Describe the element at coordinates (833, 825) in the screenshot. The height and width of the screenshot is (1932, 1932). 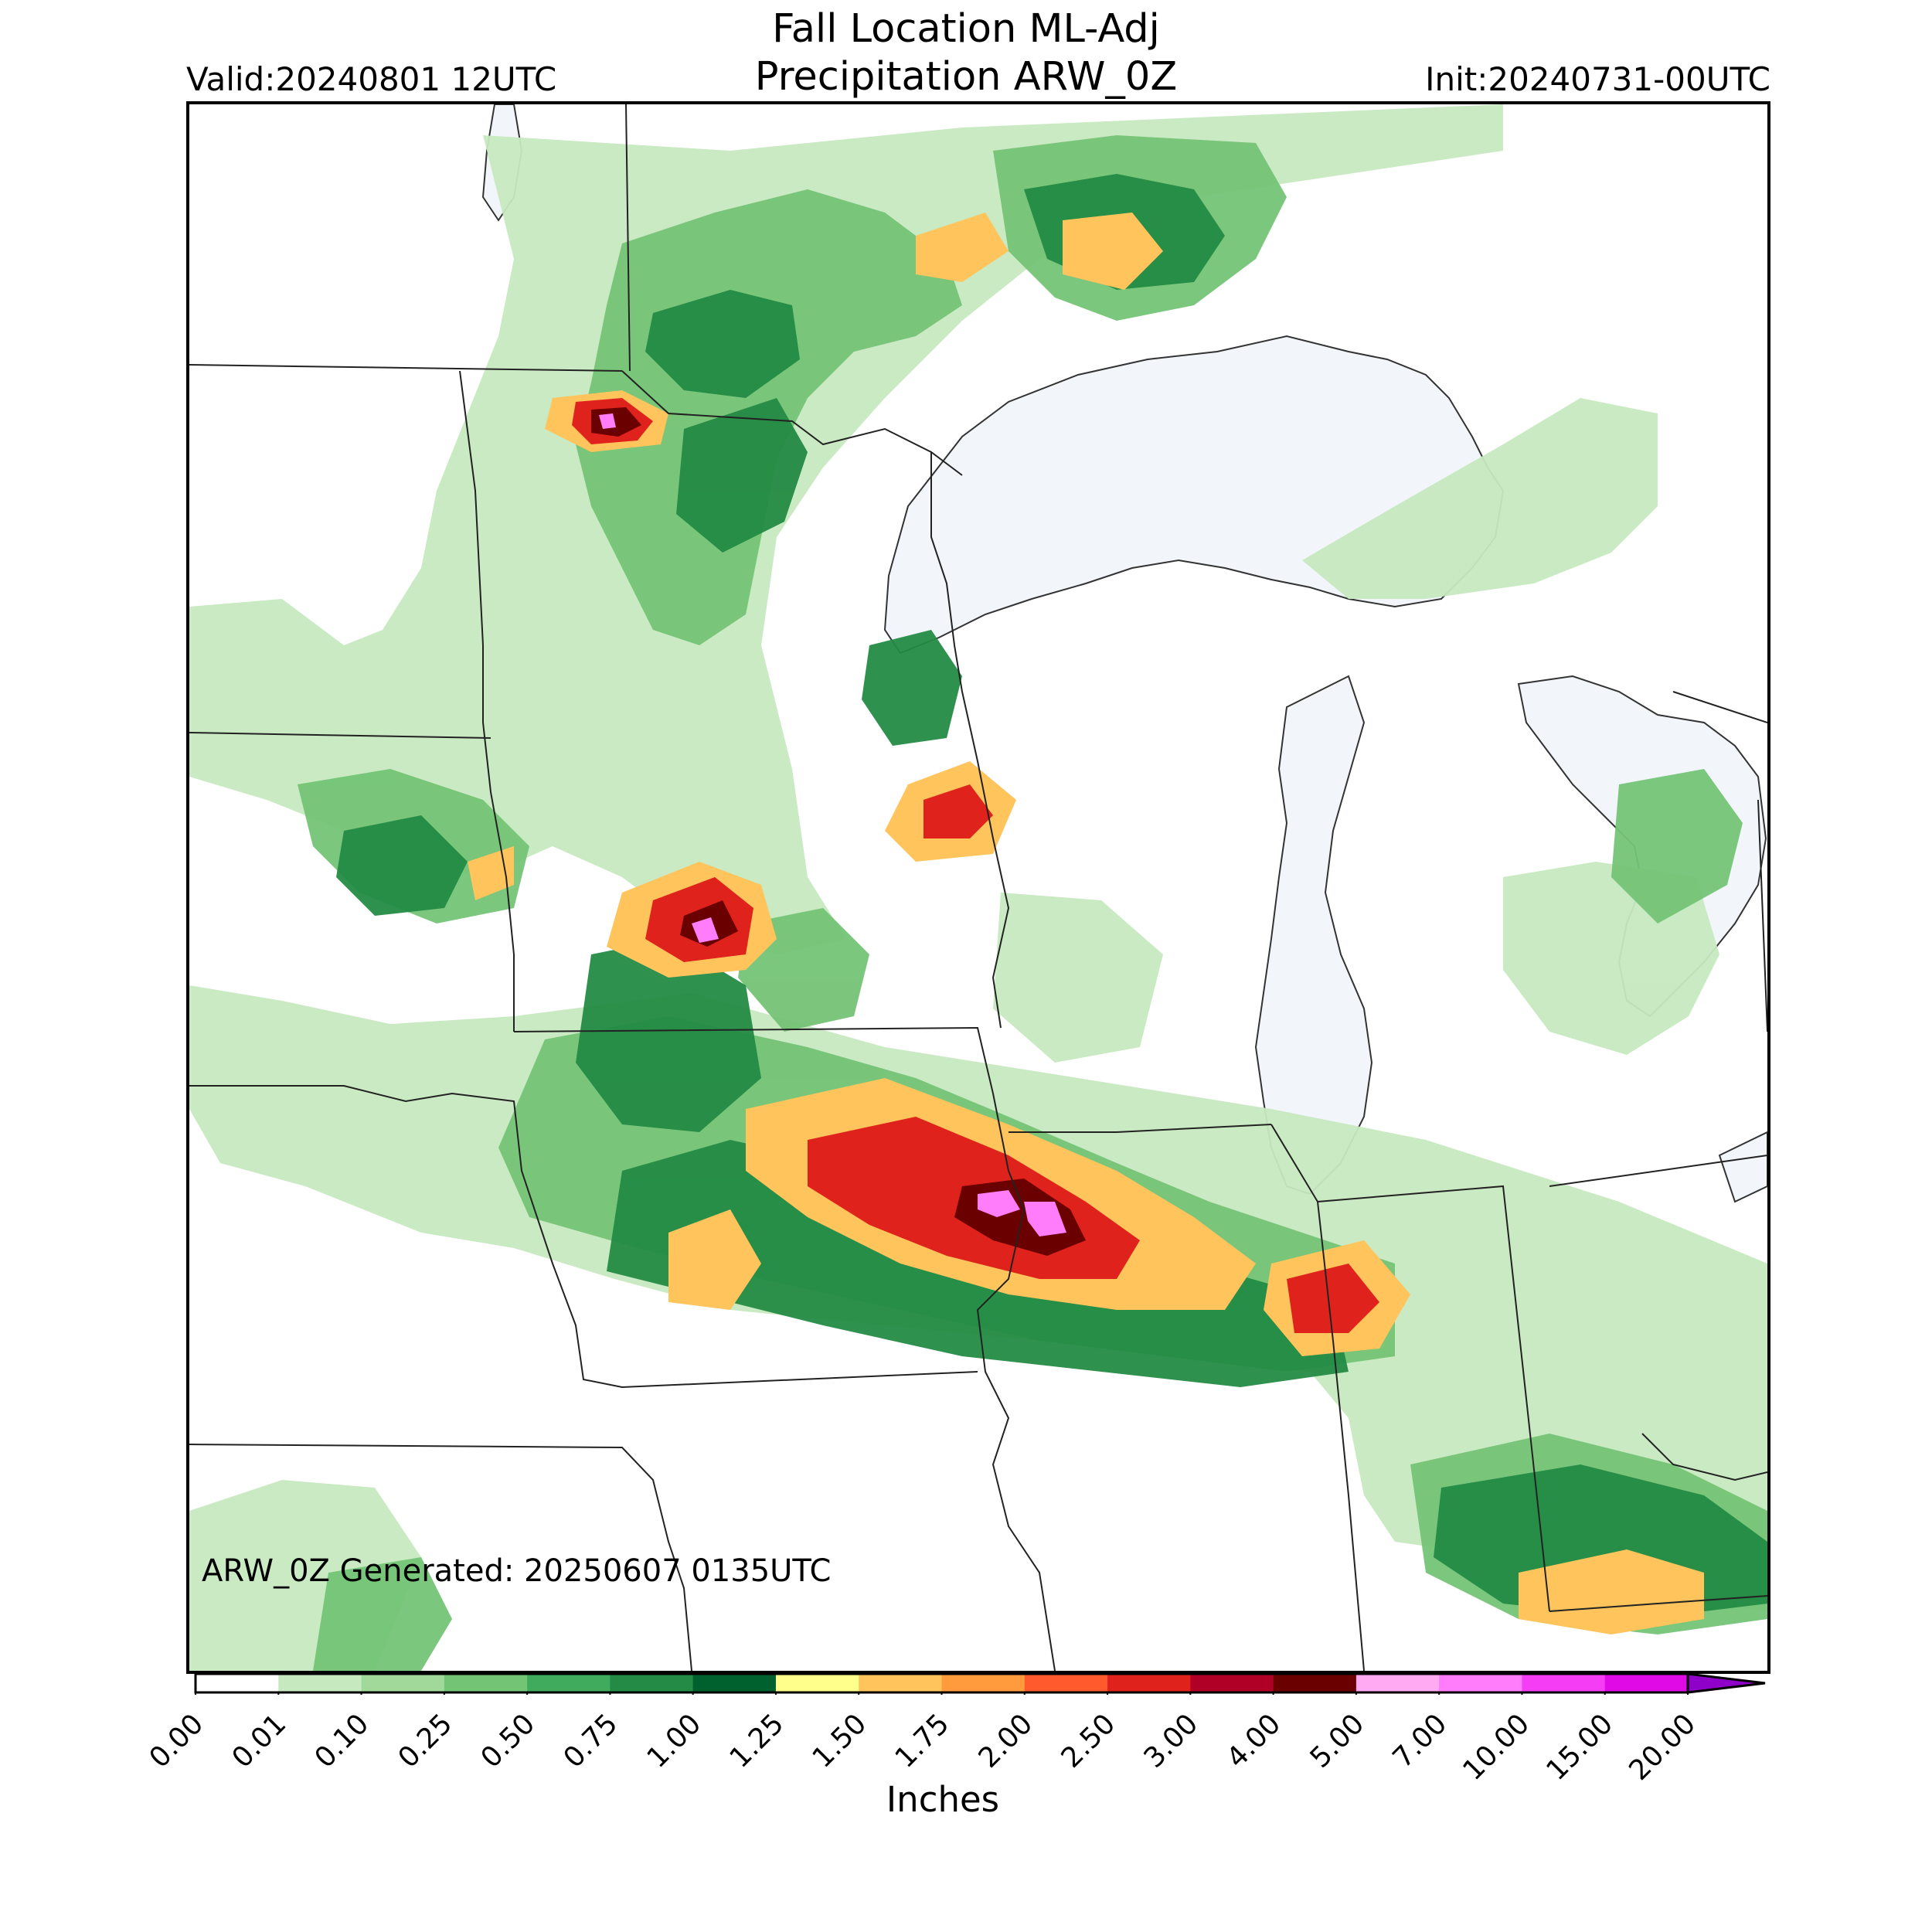
I see `precipitation-pink` at that location.